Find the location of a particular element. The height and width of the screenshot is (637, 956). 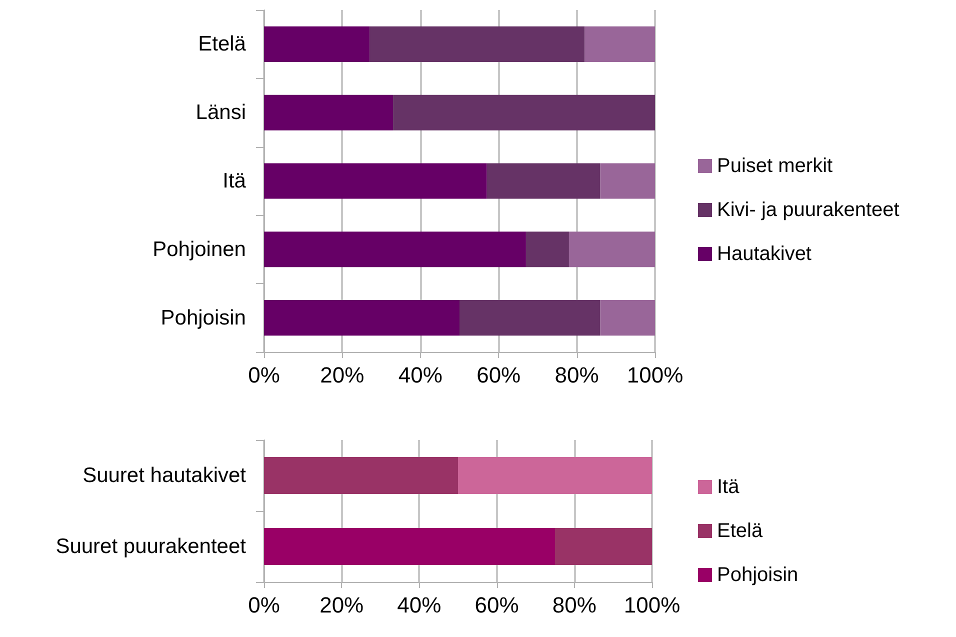

legend-label: Kivi- ja puurakenteet is located at coordinates (808, 210).